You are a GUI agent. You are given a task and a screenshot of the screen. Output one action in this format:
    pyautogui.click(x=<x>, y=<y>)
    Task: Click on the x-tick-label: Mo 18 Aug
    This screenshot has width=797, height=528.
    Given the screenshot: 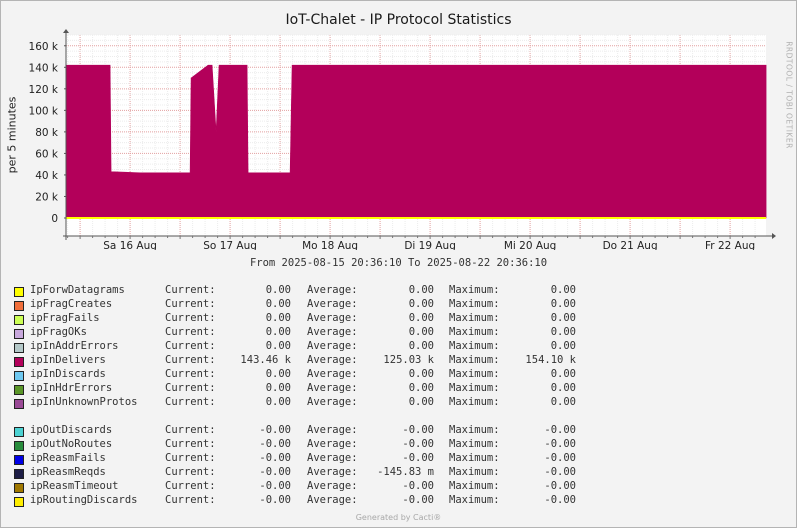 What is the action you would take?
    pyautogui.click(x=330, y=245)
    